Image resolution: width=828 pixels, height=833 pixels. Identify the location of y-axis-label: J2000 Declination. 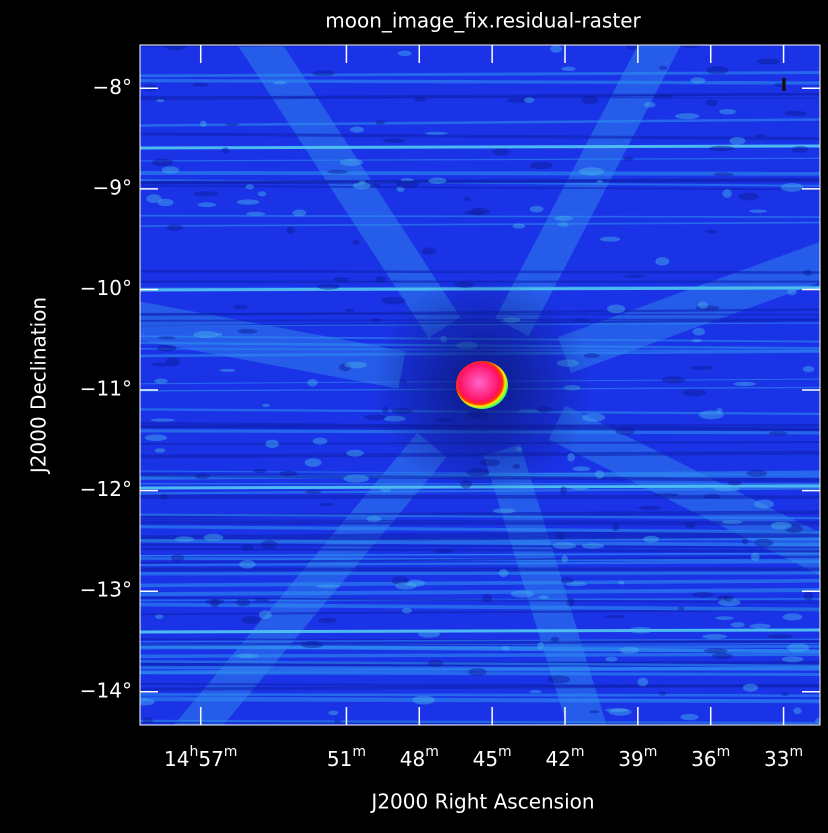
(39, 386).